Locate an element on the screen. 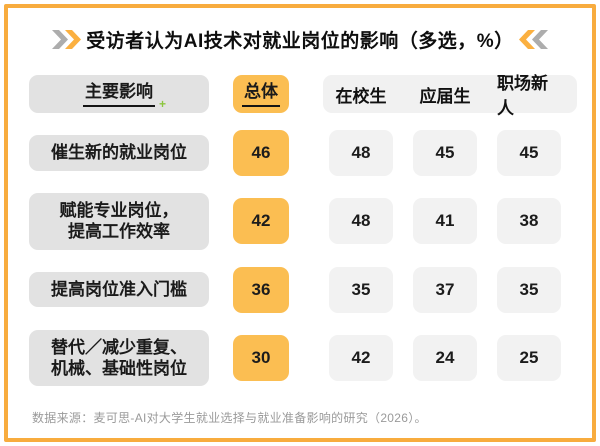 The height and width of the screenshot is (446, 600). header-group-background is located at coordinates (450, 94).